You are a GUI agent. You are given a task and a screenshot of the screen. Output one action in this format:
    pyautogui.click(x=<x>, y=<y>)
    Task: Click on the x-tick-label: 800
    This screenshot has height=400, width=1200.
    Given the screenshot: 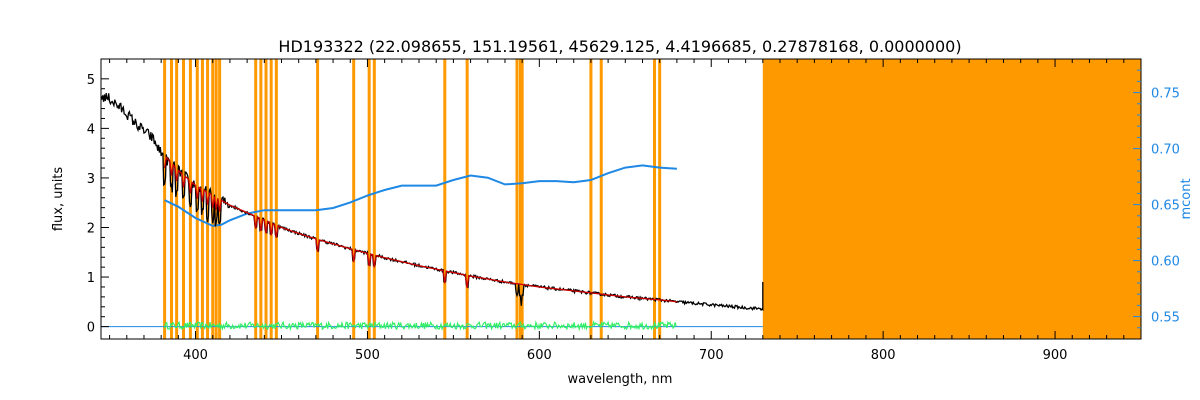 What is the action you would take?
    pyautogui.click(x=883, y=355)
    